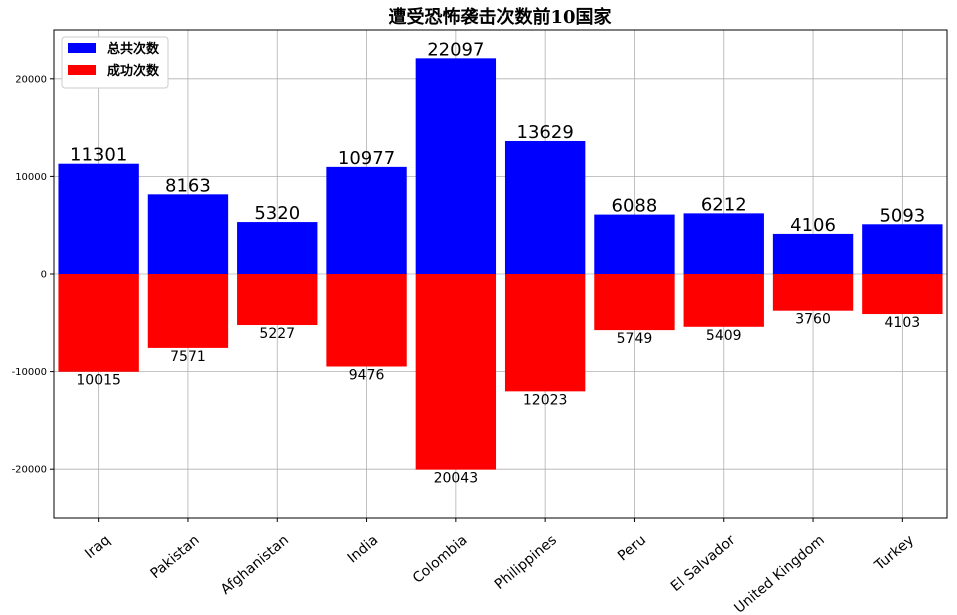  What do you see at coordinates (635, 206) in the screenshot?
I see `data-label-total: 6088` at bounding box center [635, 206].